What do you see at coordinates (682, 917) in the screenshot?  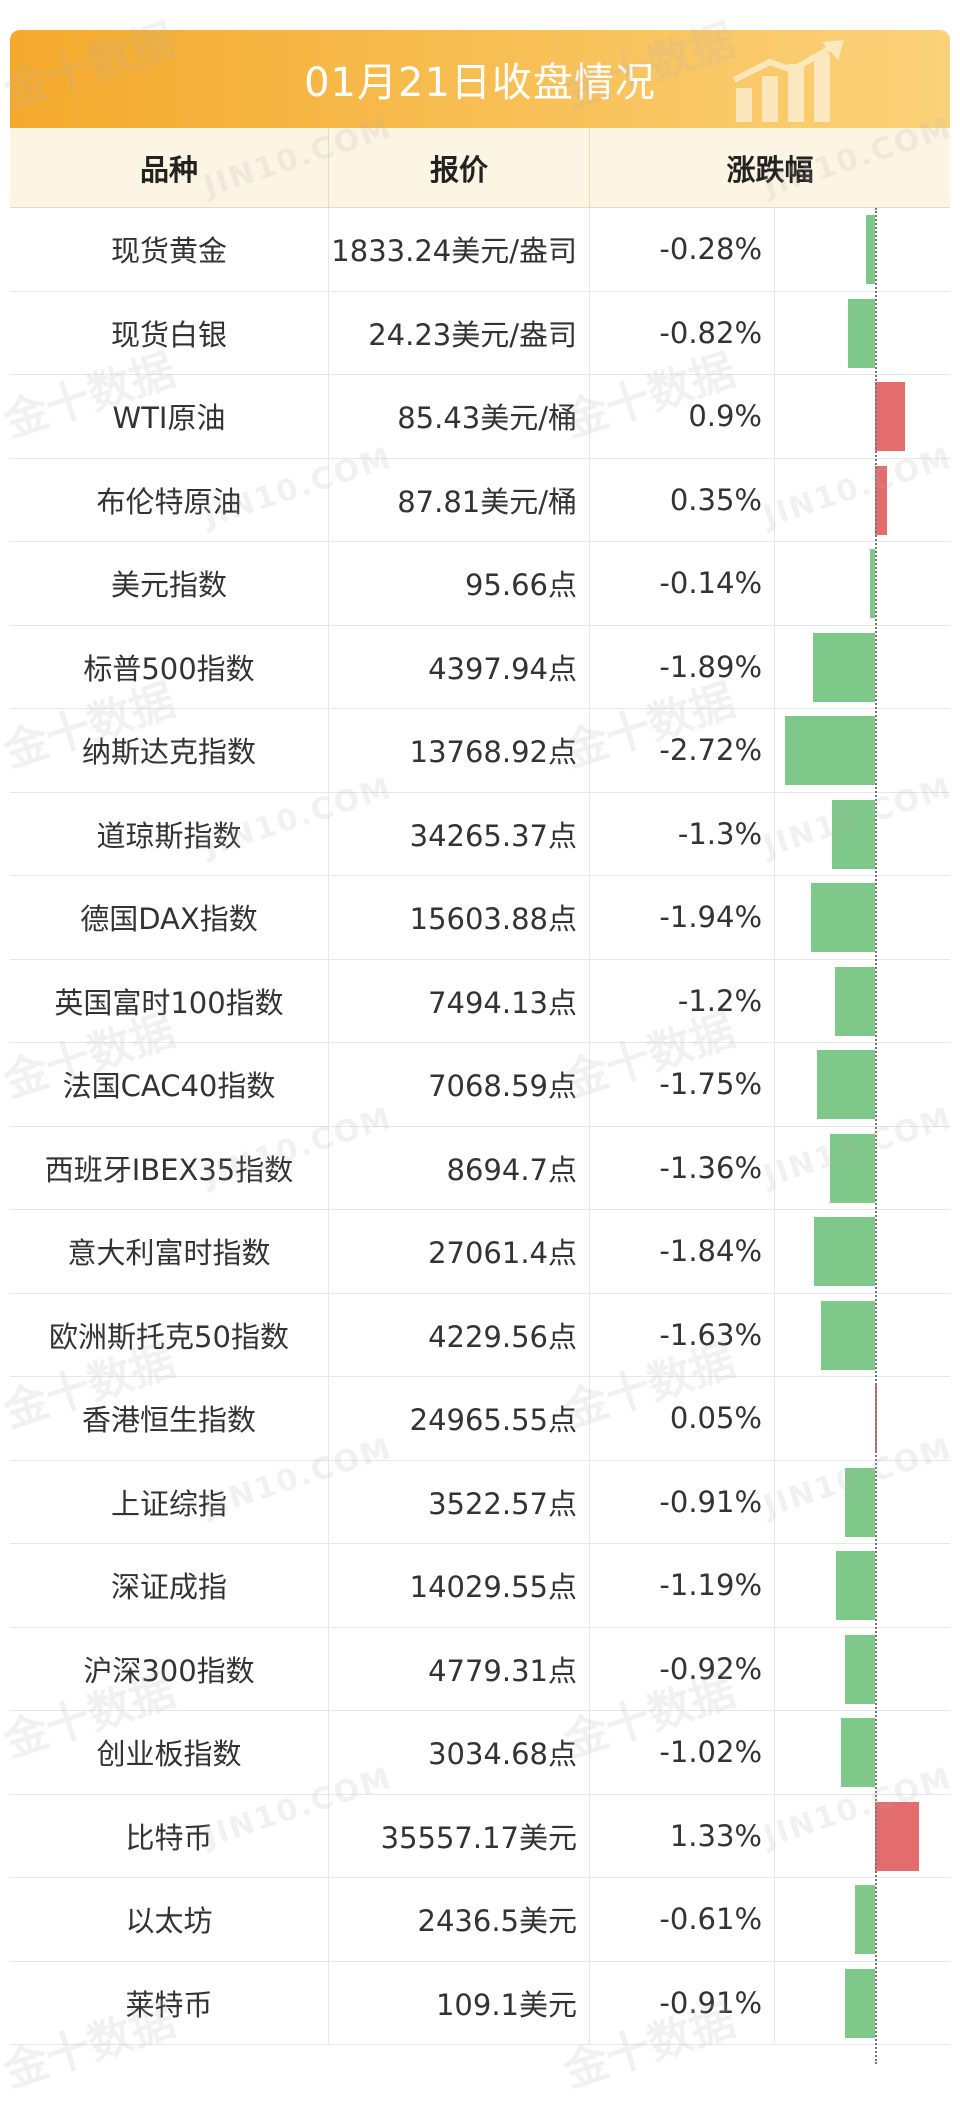 I see `instrument-change: -1.94%` at bounding box center [682, 917].